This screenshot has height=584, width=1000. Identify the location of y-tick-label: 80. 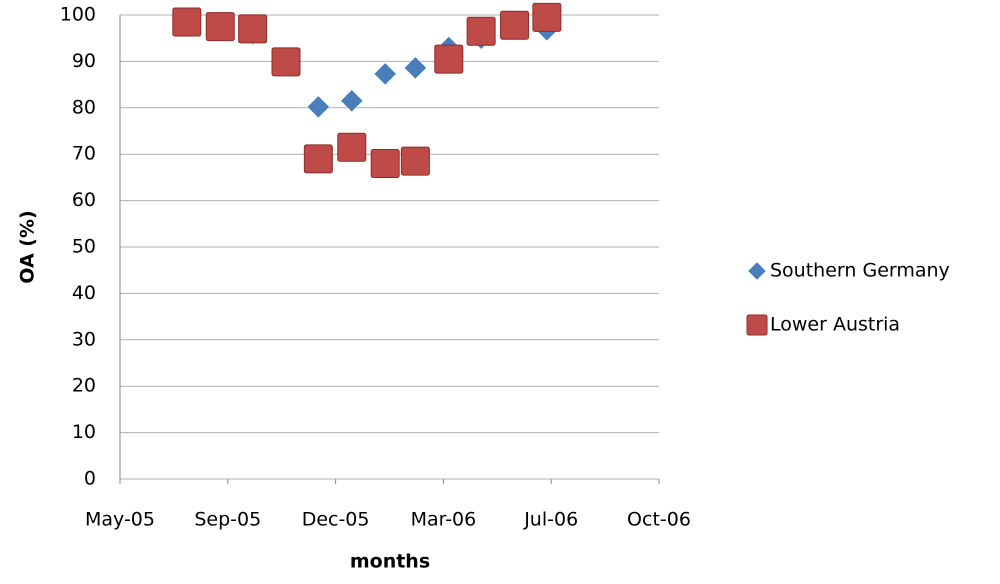
(84, 107).